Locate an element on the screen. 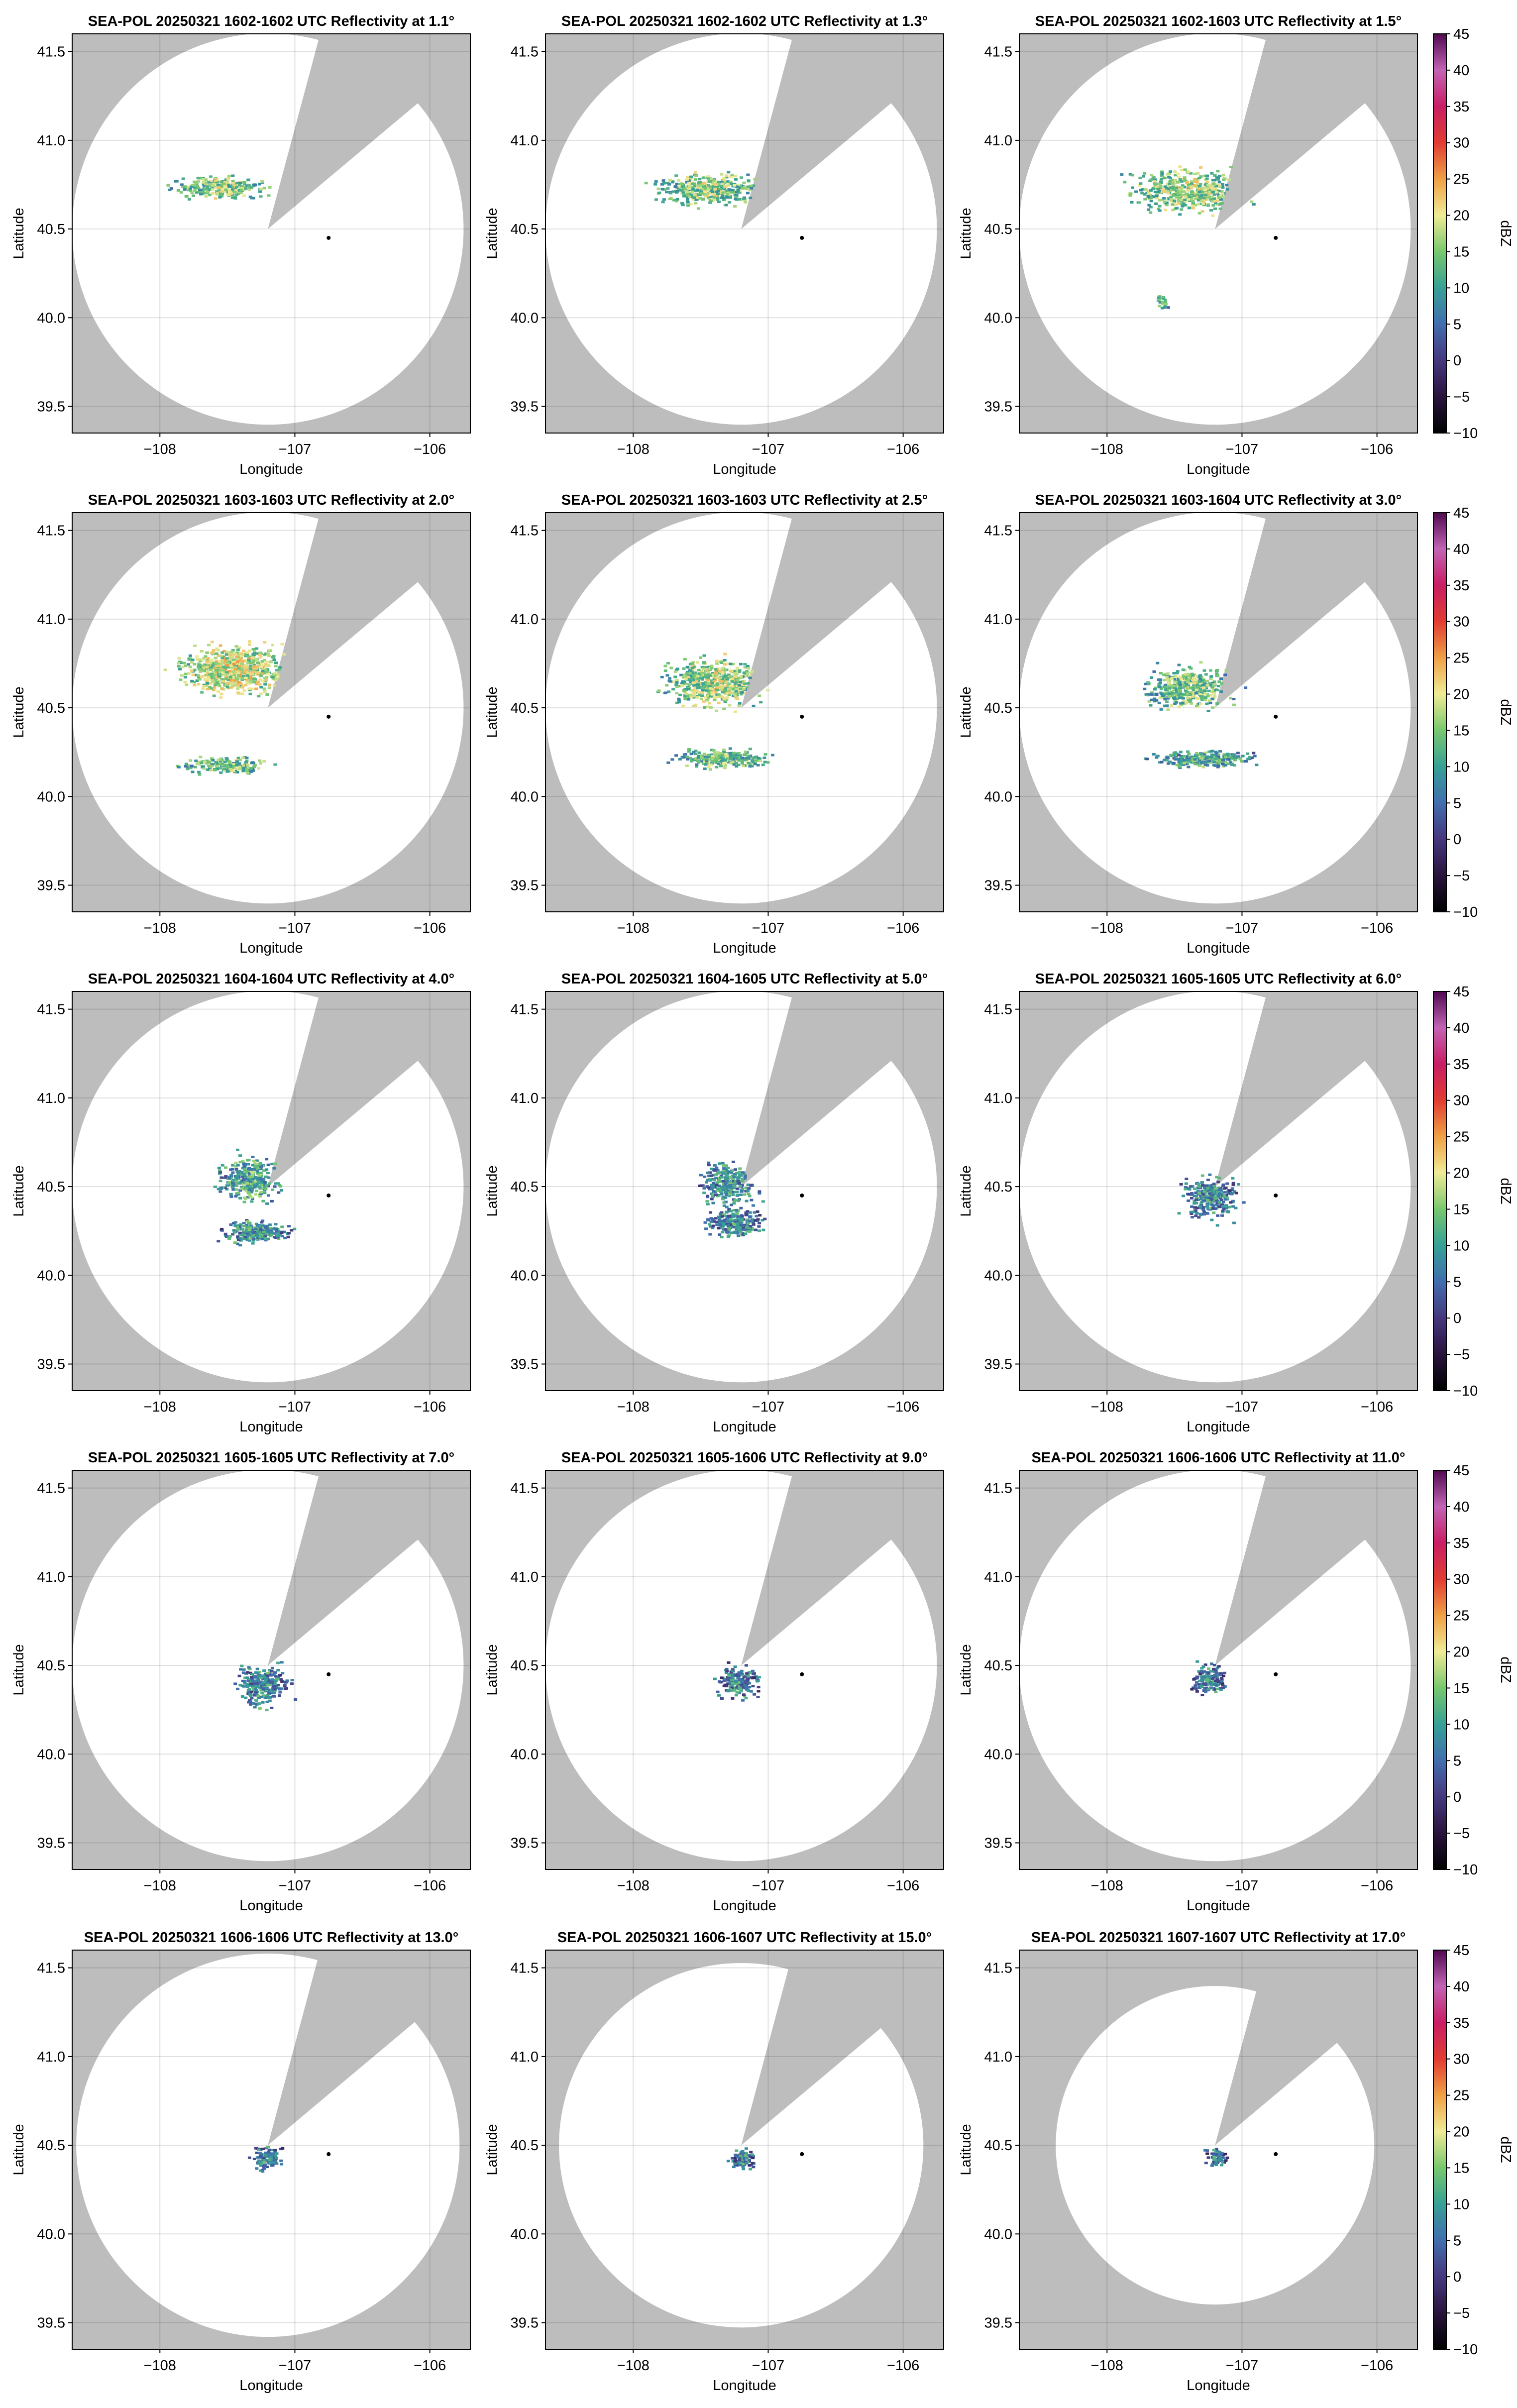  colorbar-tick-label: 5 is located at coordinates (1457, 803).